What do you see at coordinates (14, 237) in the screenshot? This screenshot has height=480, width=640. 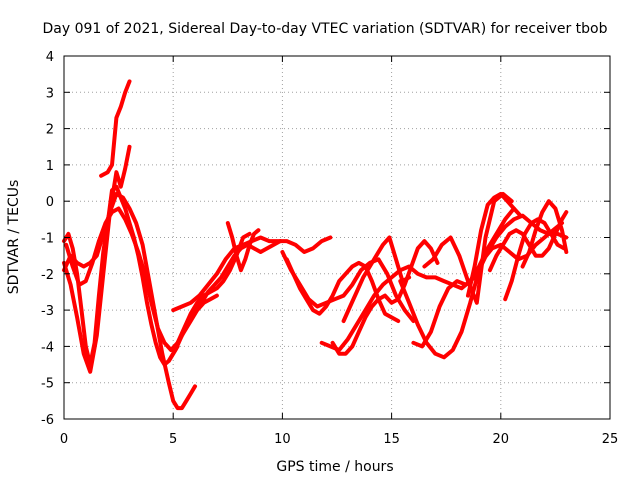 I see `y-axis-label: SDTVAR / TECUs` at bounding box center [14, 237].